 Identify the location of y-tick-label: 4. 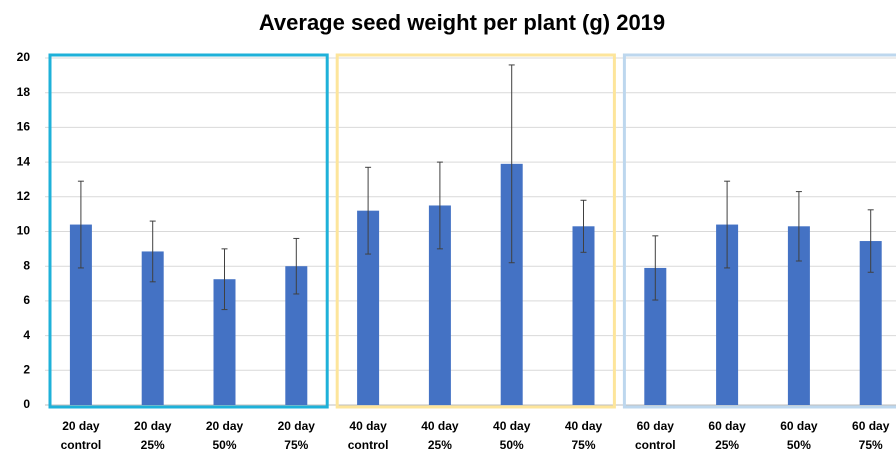
(26, 335).